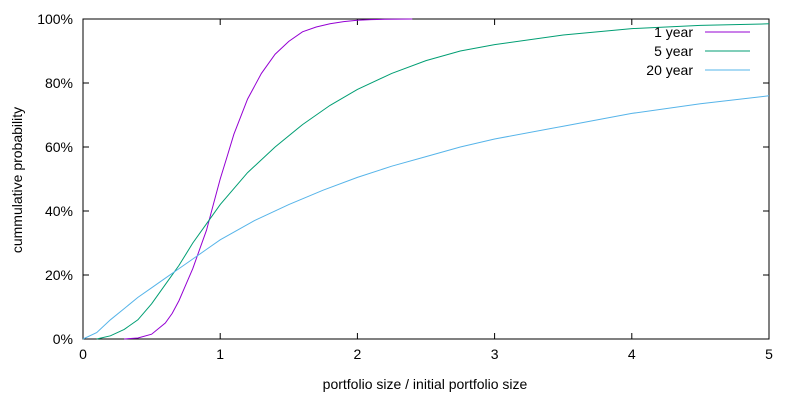 Image resolution: width=800 pixels, height=400 pixels. What do you see at coordinates (63, 339) in the screenshot?
I see `y-tick-label: 0%` at bounding box center [63, 339].